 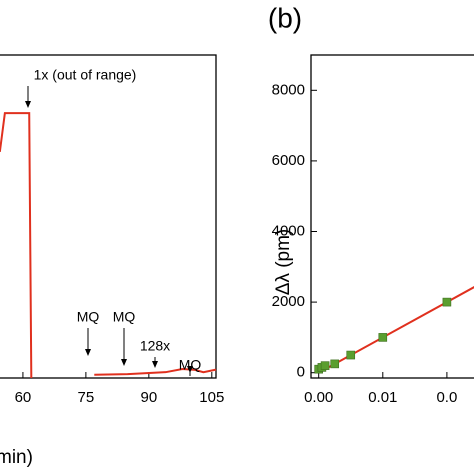 What do you see at coordinates (148, 397) in the screenshot?
I see `x-tick-label: 90` at bounding box center [148, 397].